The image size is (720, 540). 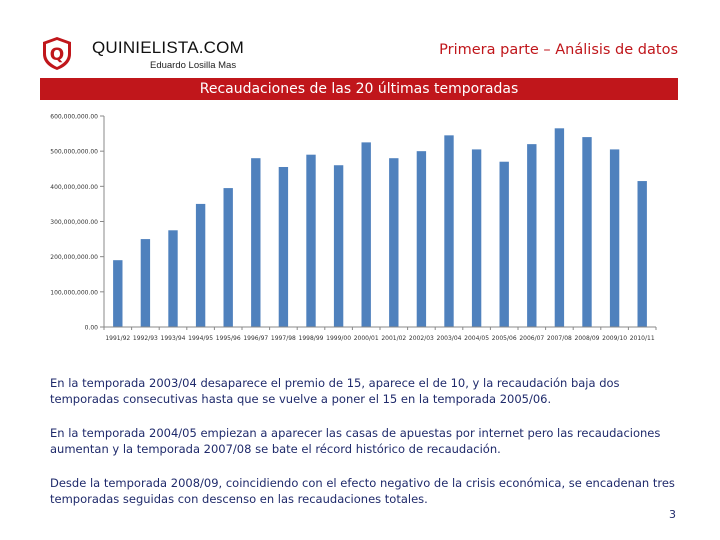 I want to click on x-tick-label: 1992/93, so click(x=145, y=338).